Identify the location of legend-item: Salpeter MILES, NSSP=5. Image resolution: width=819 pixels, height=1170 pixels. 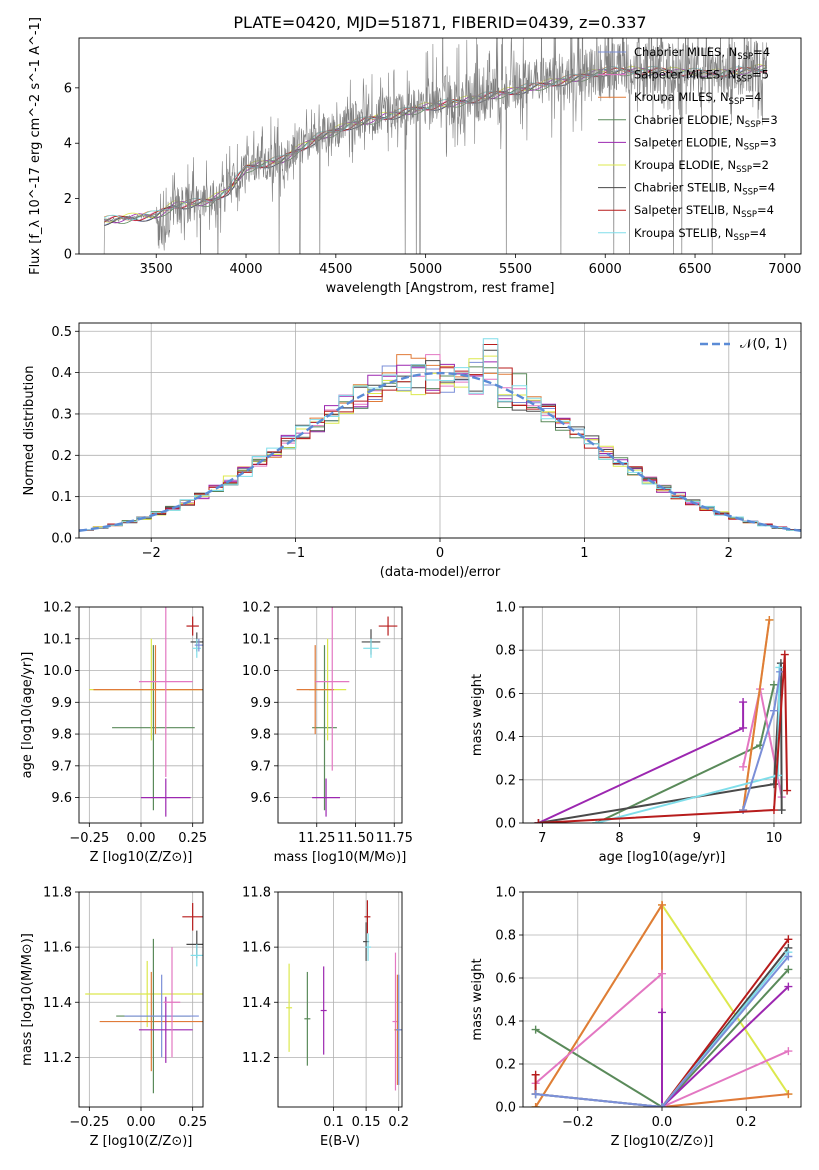
(683, 76).